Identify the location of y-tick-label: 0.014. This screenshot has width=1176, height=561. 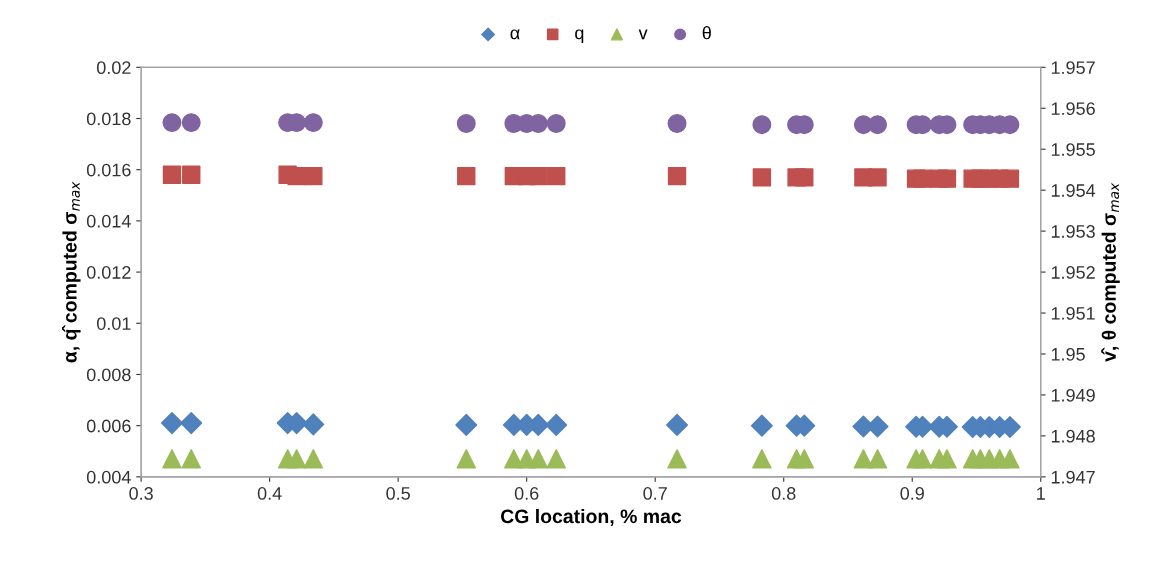
(108, 221).